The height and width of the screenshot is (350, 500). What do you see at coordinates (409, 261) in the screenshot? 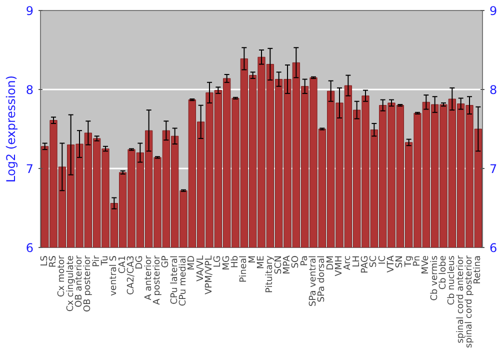
I see `x-tick-label: Tg` at bounding box center [409, 261].